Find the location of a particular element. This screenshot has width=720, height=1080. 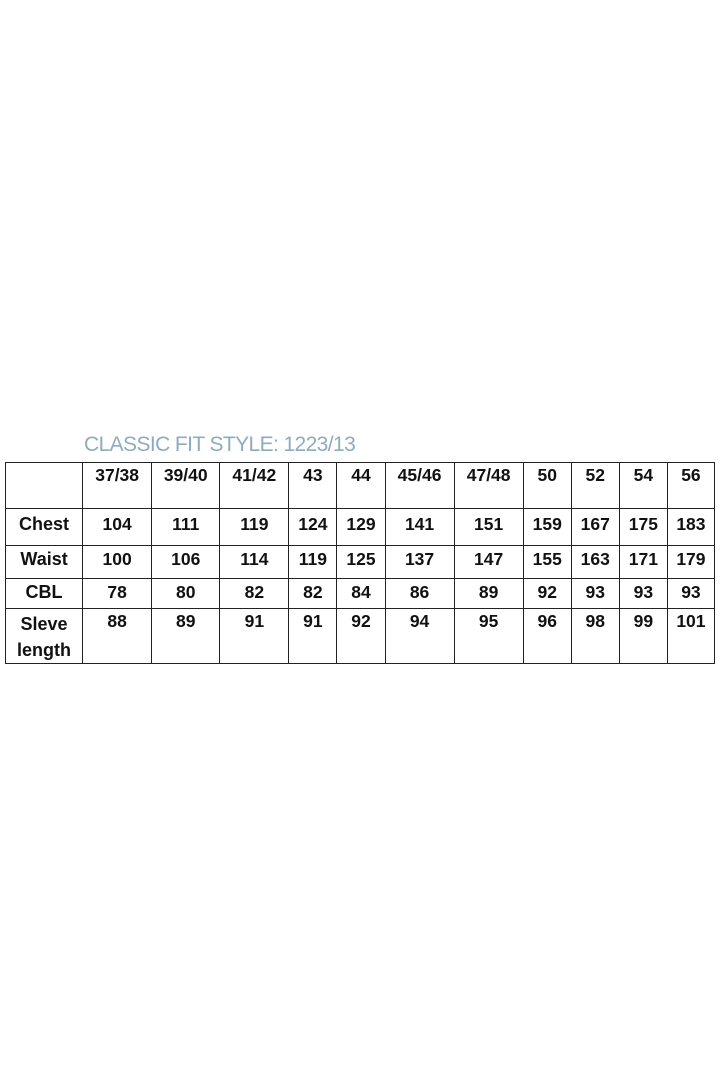

measurement-cell: 167 is located at coordinates (595, 527).